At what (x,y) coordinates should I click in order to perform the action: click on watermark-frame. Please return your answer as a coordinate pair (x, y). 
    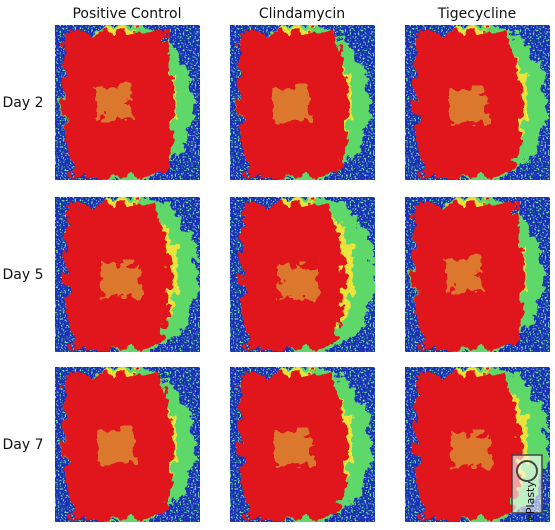
    Looking at the image, I should click on (527, 484).